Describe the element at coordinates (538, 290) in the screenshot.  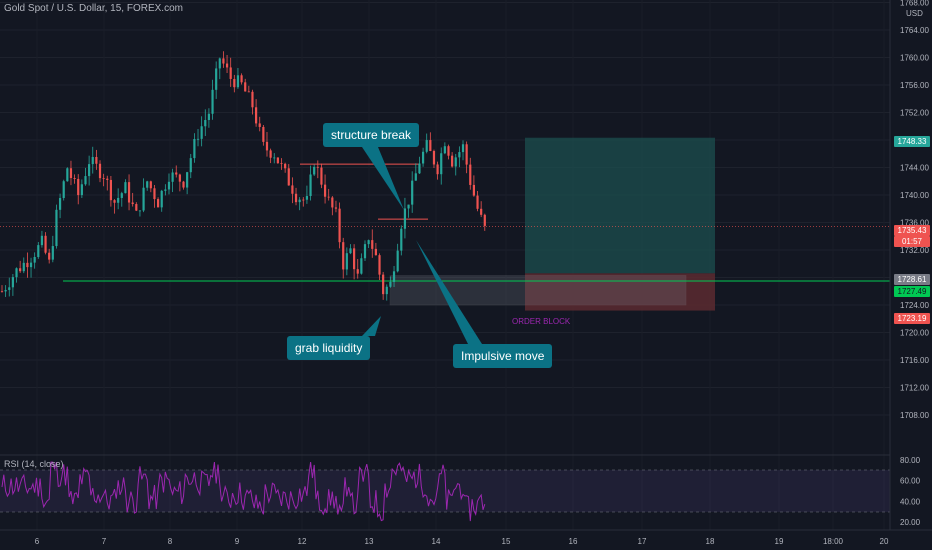
I see `order-block-zone` at that location.